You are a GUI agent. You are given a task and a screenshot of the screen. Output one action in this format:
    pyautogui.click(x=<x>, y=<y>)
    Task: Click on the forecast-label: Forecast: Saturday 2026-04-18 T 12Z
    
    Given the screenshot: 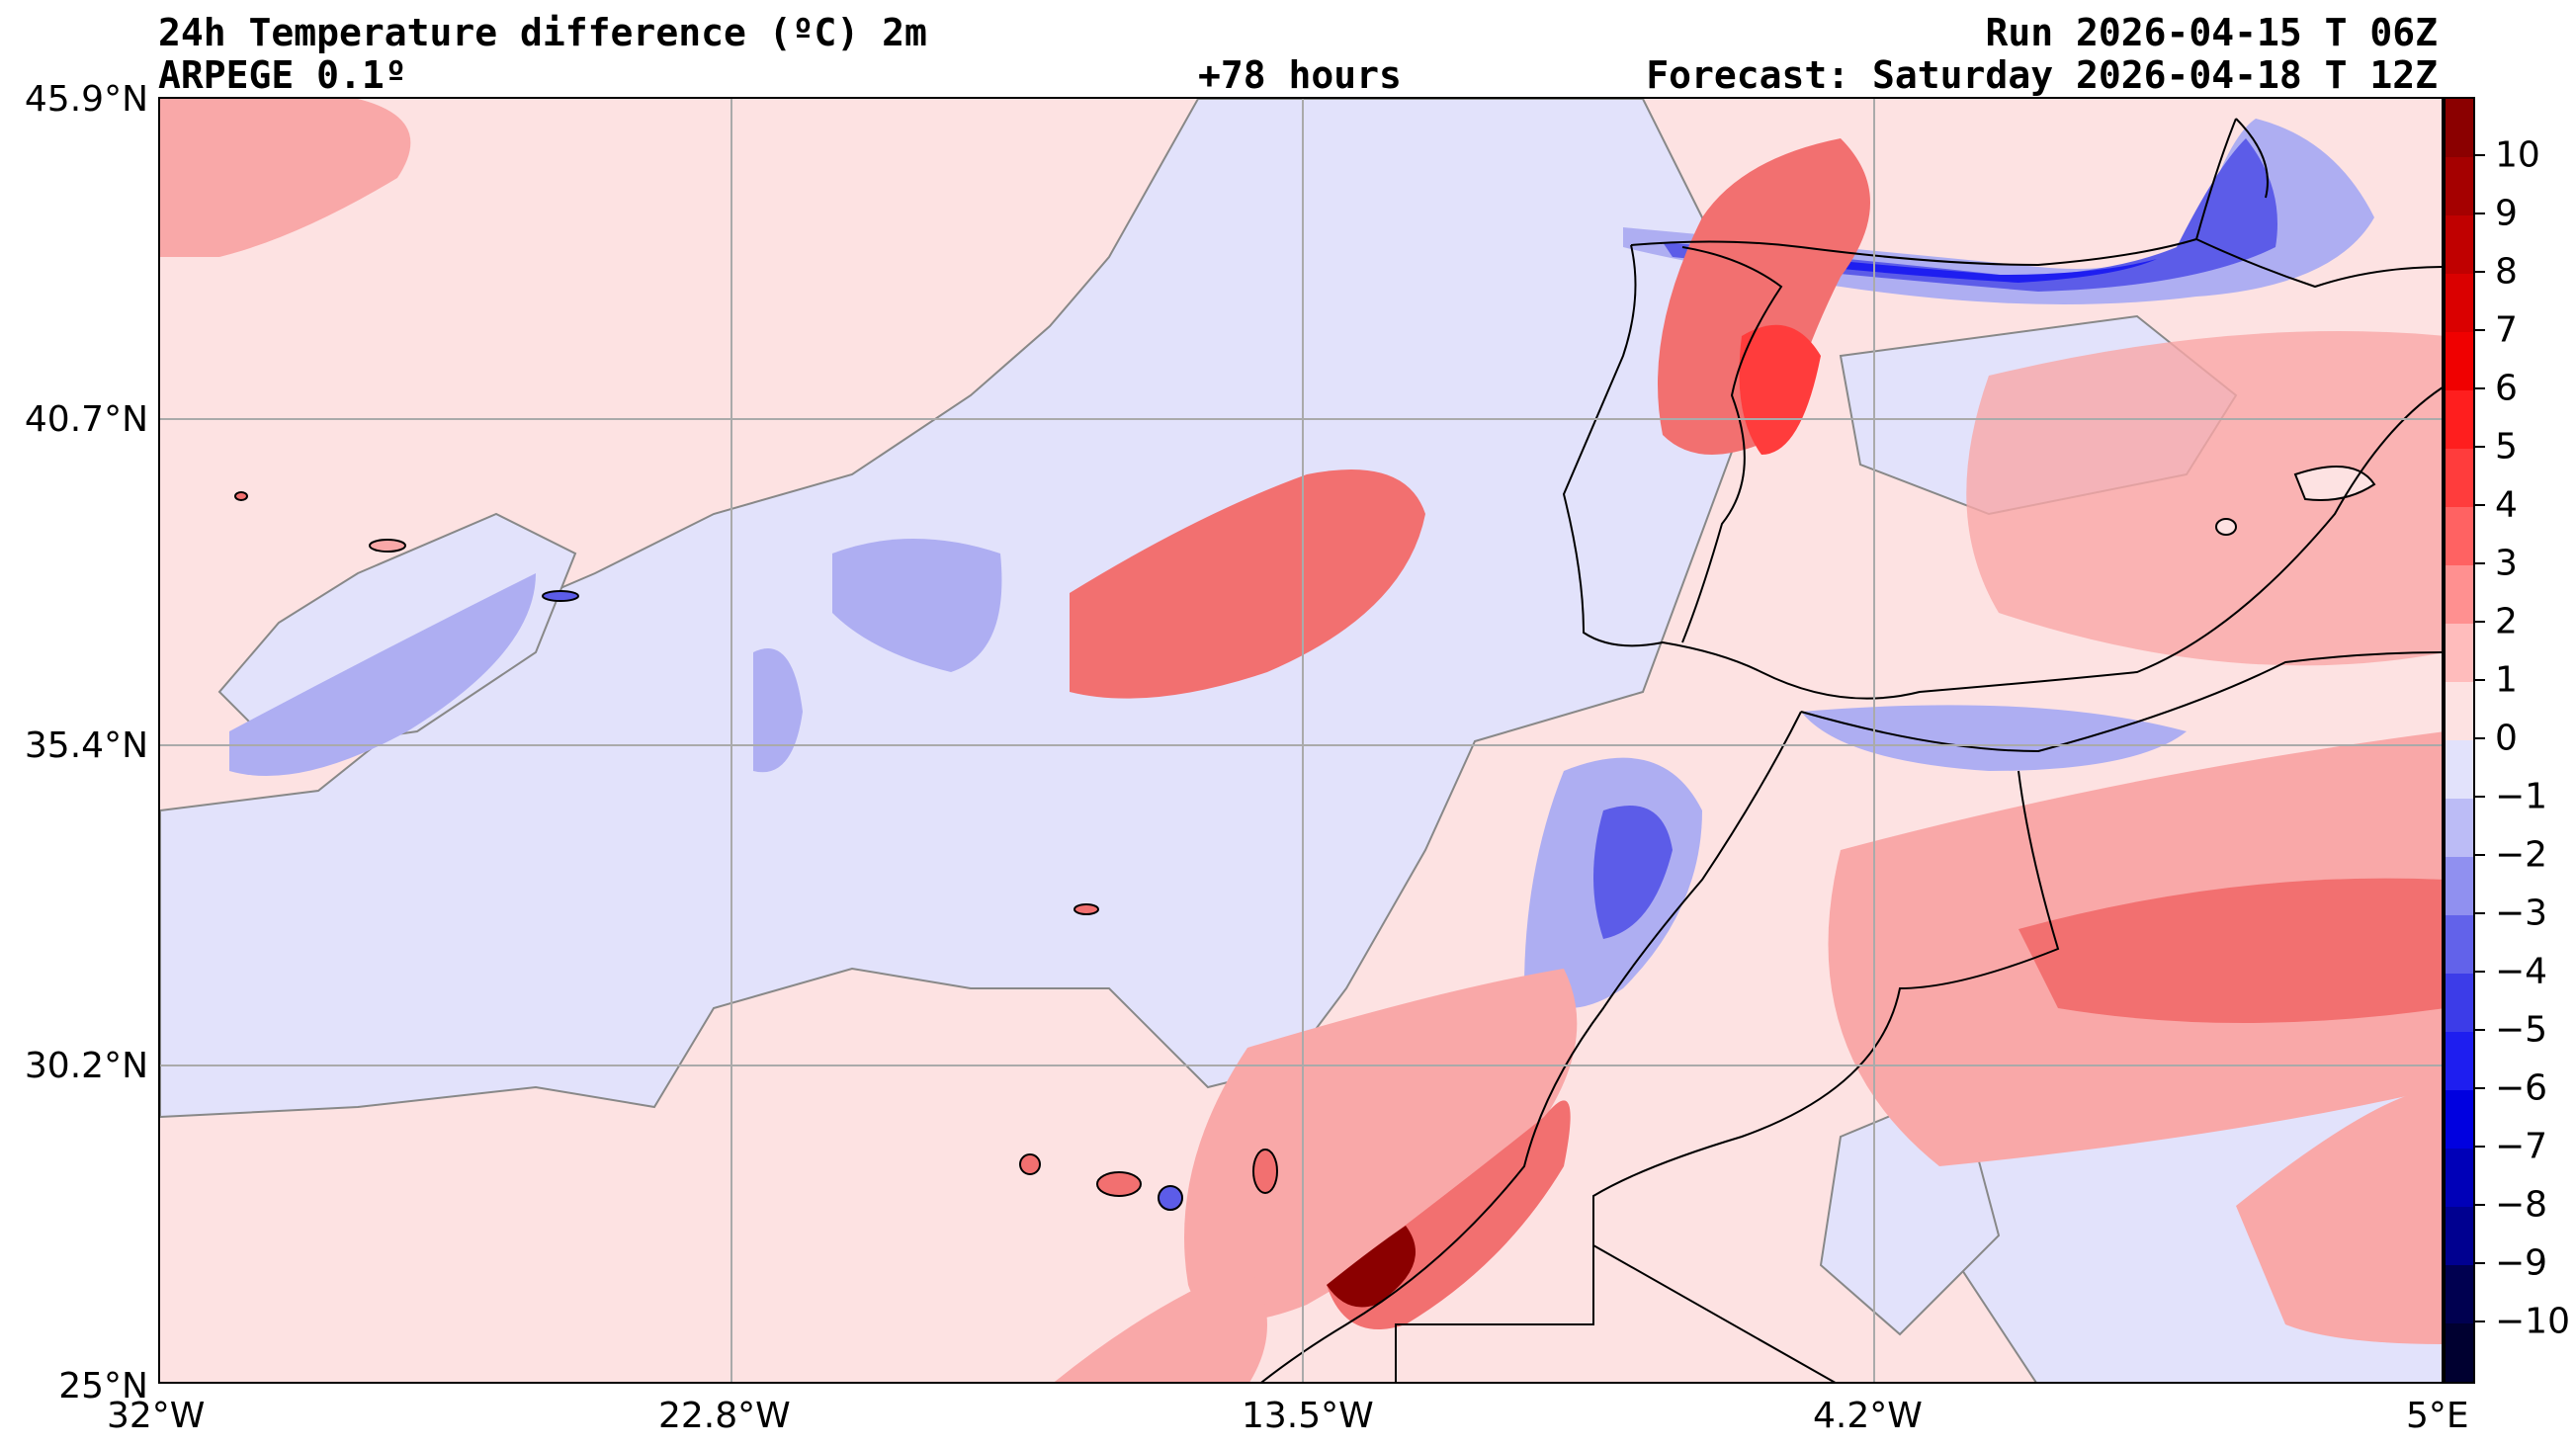 What is the action you would take?
    pyautogui.click(x=2042, y=75)
    